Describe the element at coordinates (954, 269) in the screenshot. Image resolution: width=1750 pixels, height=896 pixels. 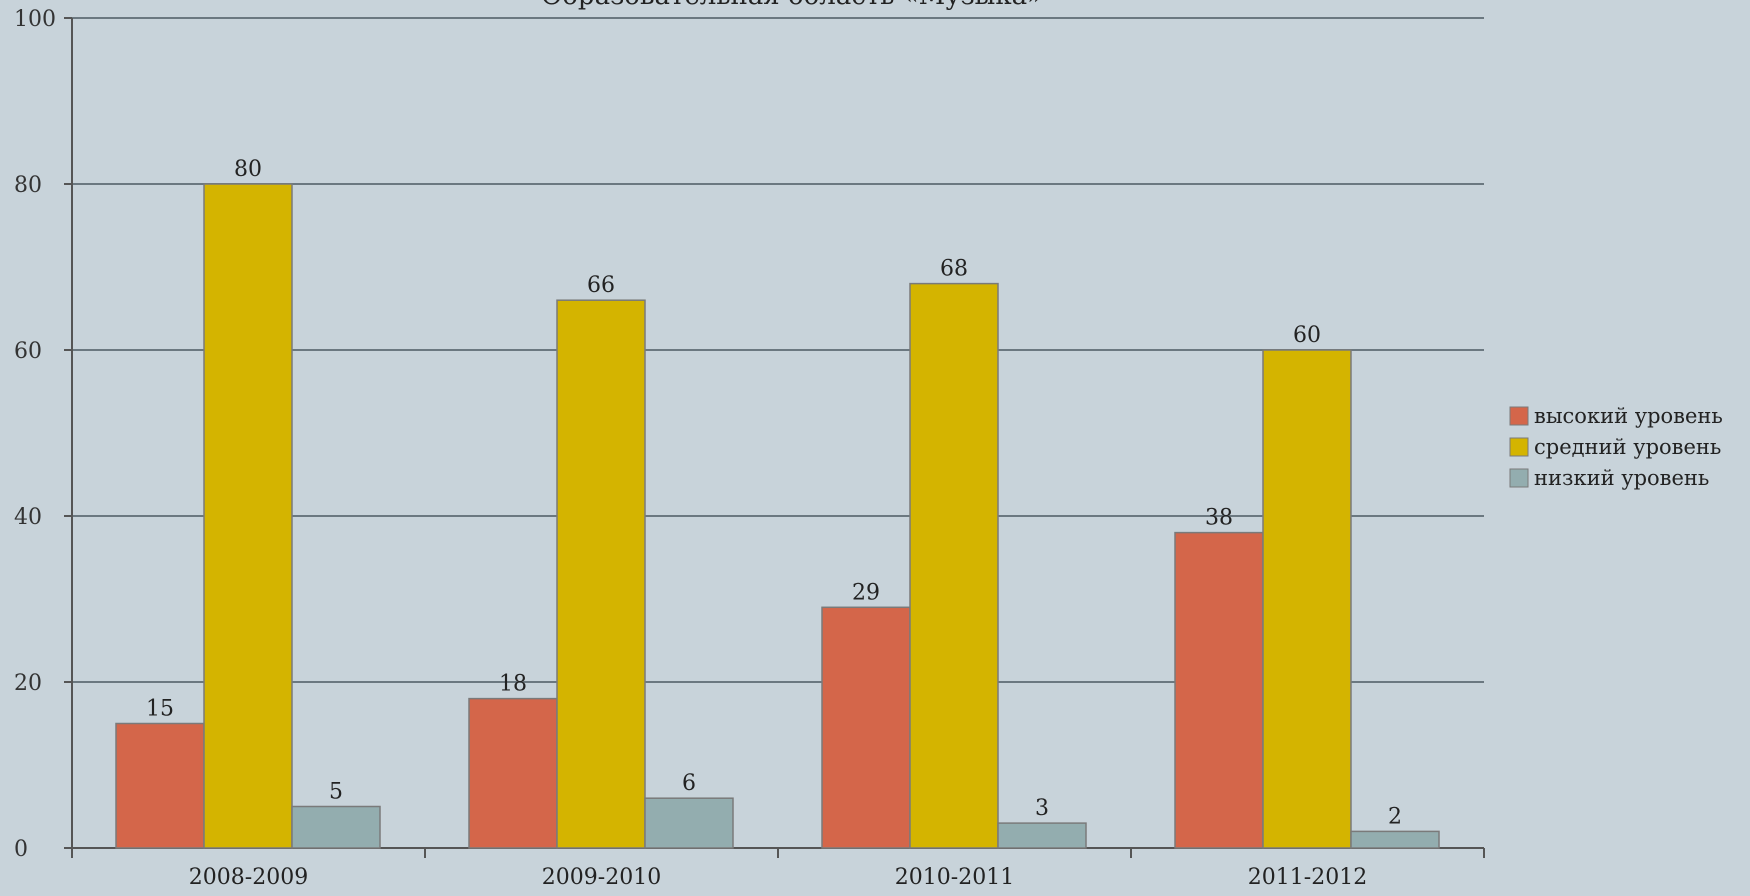
I see `data-label: 68` at that location.